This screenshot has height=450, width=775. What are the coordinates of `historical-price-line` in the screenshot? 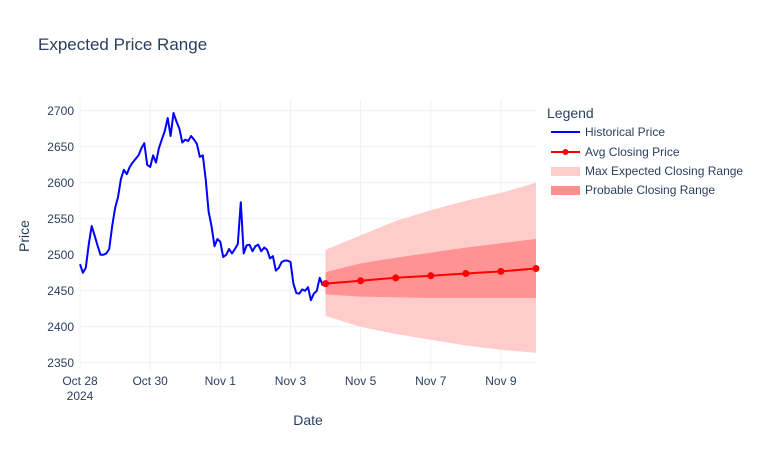 It's located at (202, 207).